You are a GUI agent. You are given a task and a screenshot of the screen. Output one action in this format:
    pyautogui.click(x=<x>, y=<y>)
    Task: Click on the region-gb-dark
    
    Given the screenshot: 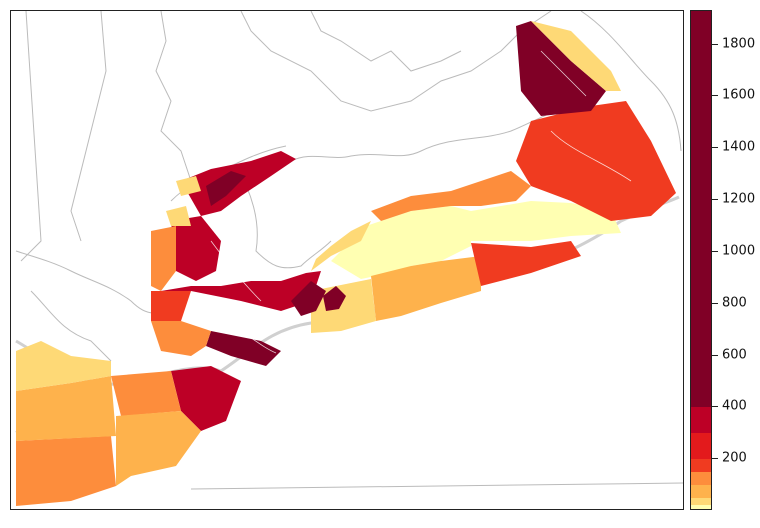 What is the action you would take?
    pyautogui.click(x=206, y=398)
    